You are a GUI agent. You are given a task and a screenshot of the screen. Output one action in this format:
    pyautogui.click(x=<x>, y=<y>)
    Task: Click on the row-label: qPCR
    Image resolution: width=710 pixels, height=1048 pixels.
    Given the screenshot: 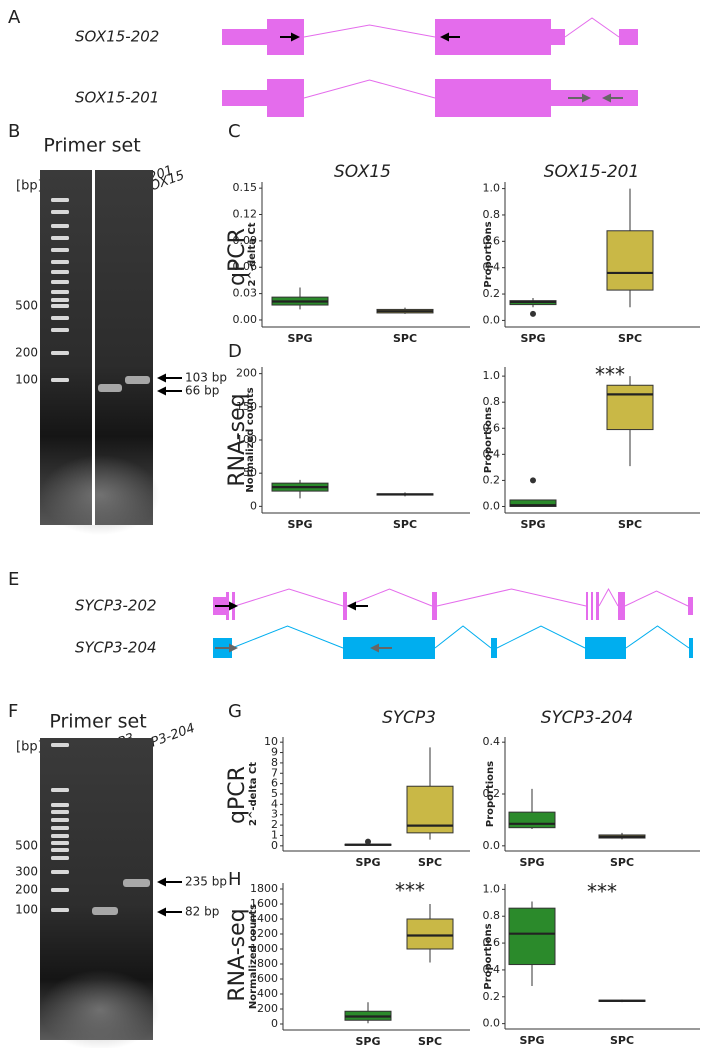 What is the action you would take?
    pyautogui.click(x=237, y=795)
    